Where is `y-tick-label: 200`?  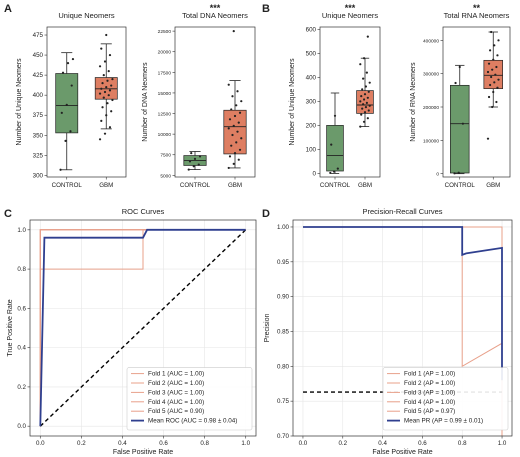
y-tick-label: 200 is located at coordinates (311, 125).